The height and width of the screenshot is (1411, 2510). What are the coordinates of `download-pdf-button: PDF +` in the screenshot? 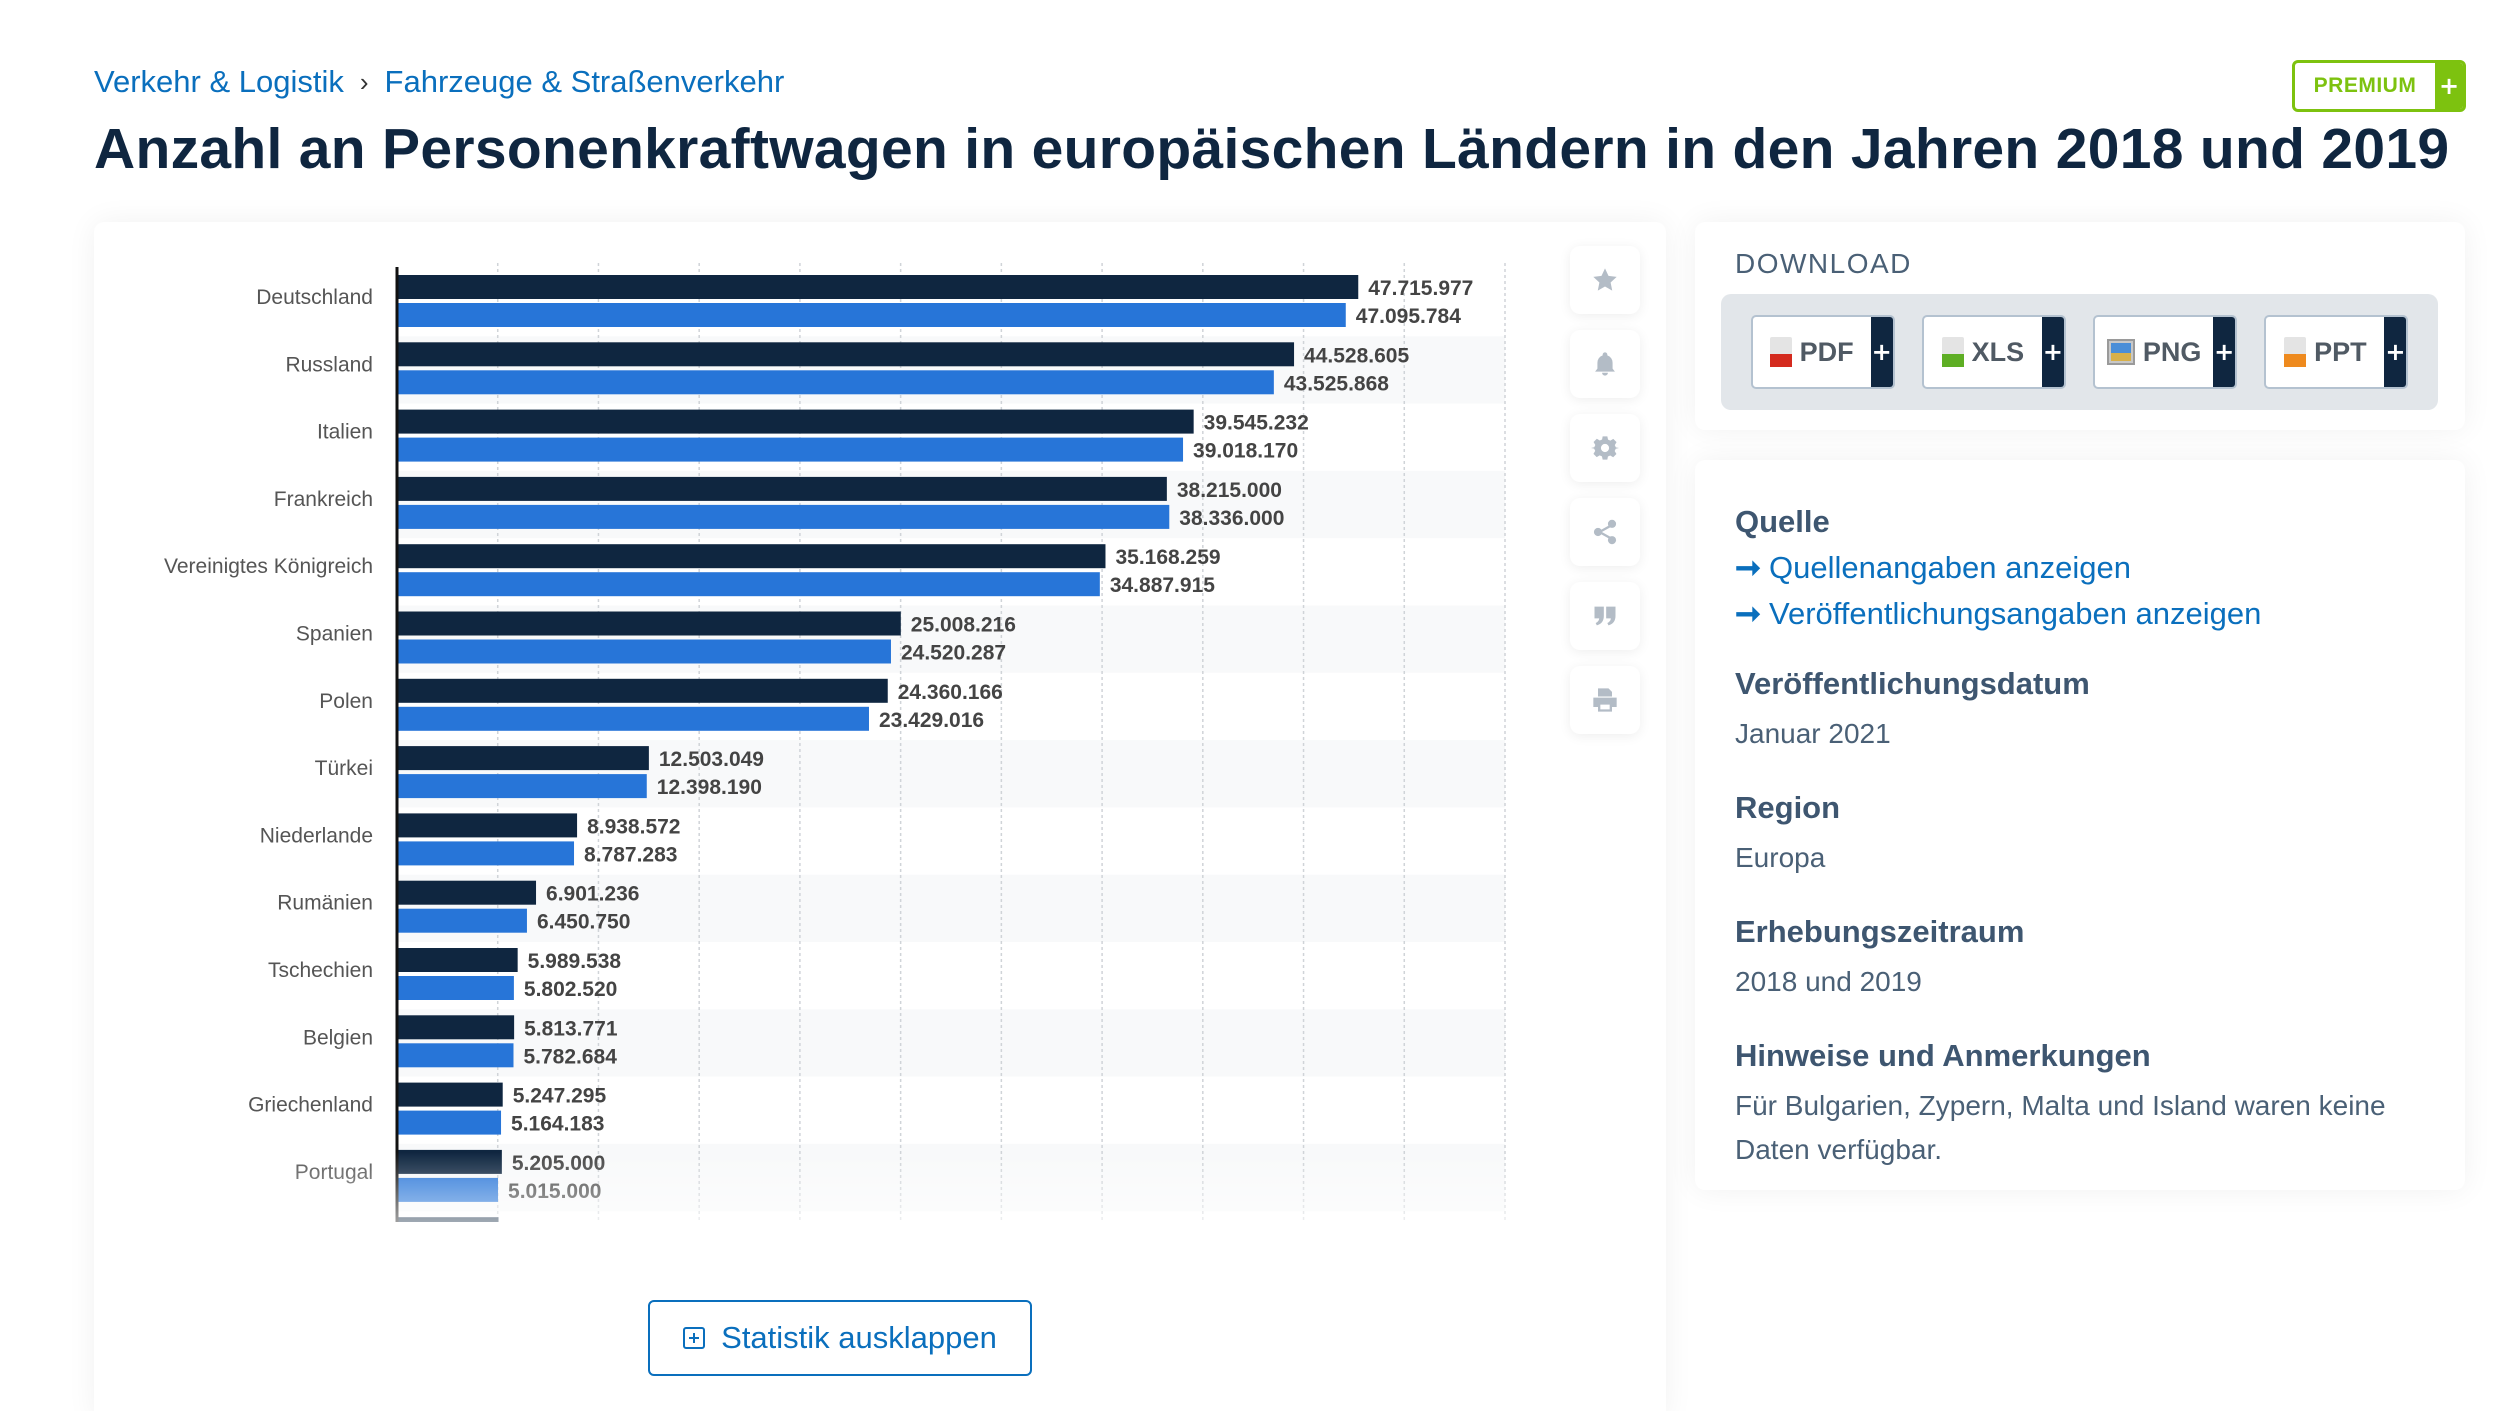 It's located at (1822, 352).